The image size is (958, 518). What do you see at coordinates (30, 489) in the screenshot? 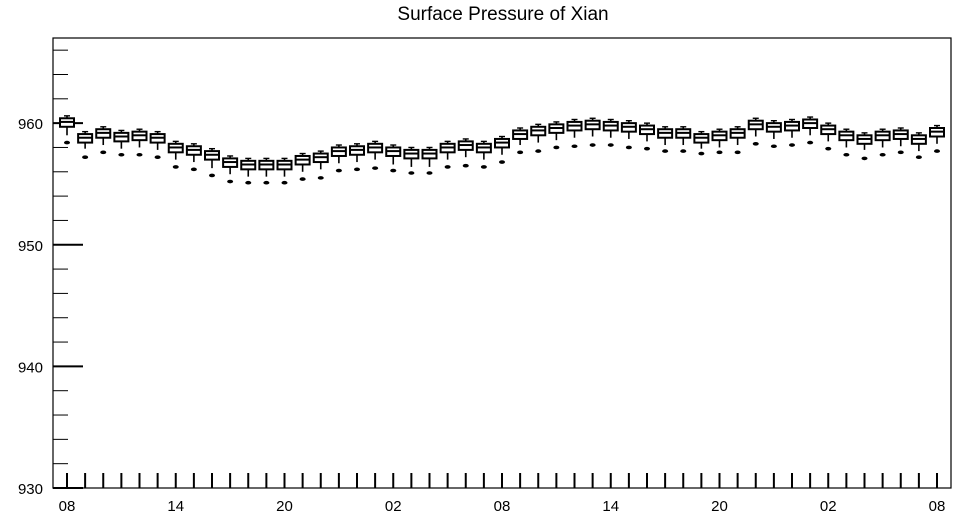
I see `y-tick-label: 930` at bounding box center [30, 489].